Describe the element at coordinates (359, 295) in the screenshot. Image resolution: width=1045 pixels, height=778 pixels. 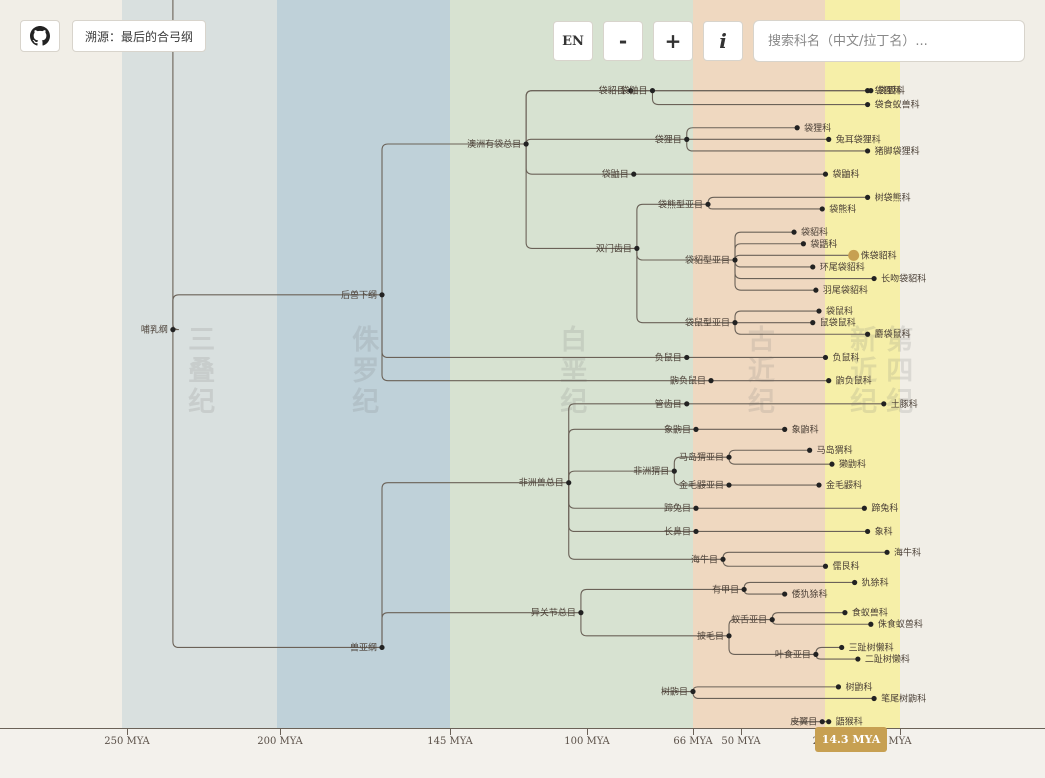
I see `clade-label: 后兽下纲` at that location.